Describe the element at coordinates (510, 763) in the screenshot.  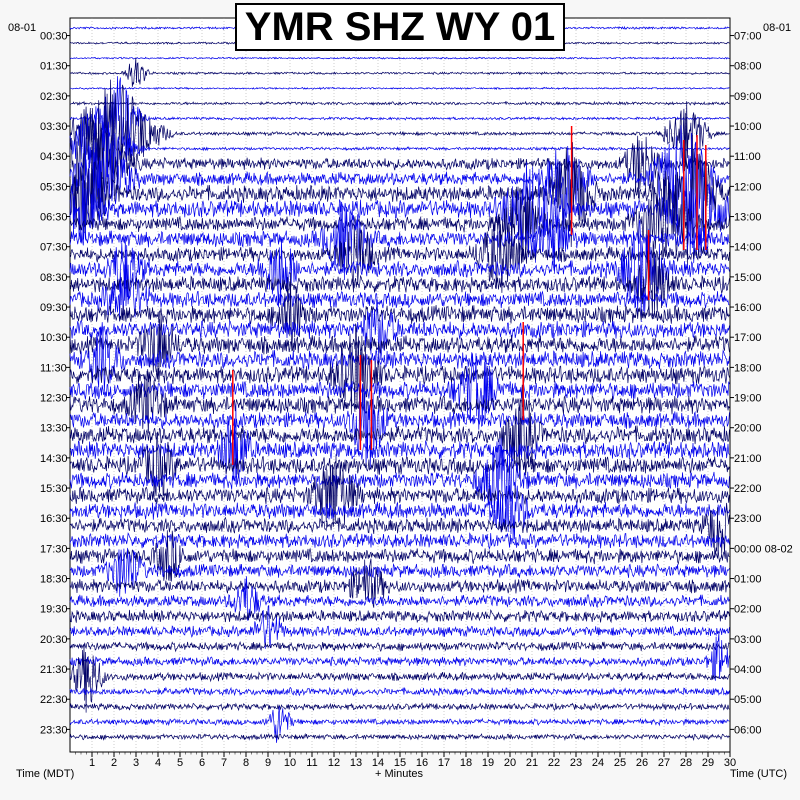
I see `x-tick-label: 20` at that location.